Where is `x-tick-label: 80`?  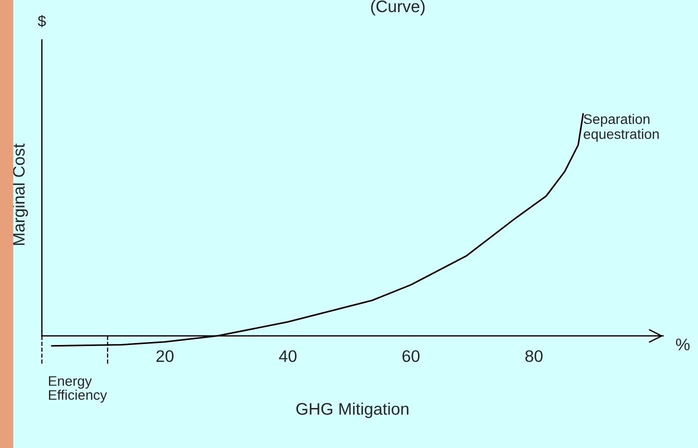 x-tick-label: 80 is located at coordinates (534, 356).